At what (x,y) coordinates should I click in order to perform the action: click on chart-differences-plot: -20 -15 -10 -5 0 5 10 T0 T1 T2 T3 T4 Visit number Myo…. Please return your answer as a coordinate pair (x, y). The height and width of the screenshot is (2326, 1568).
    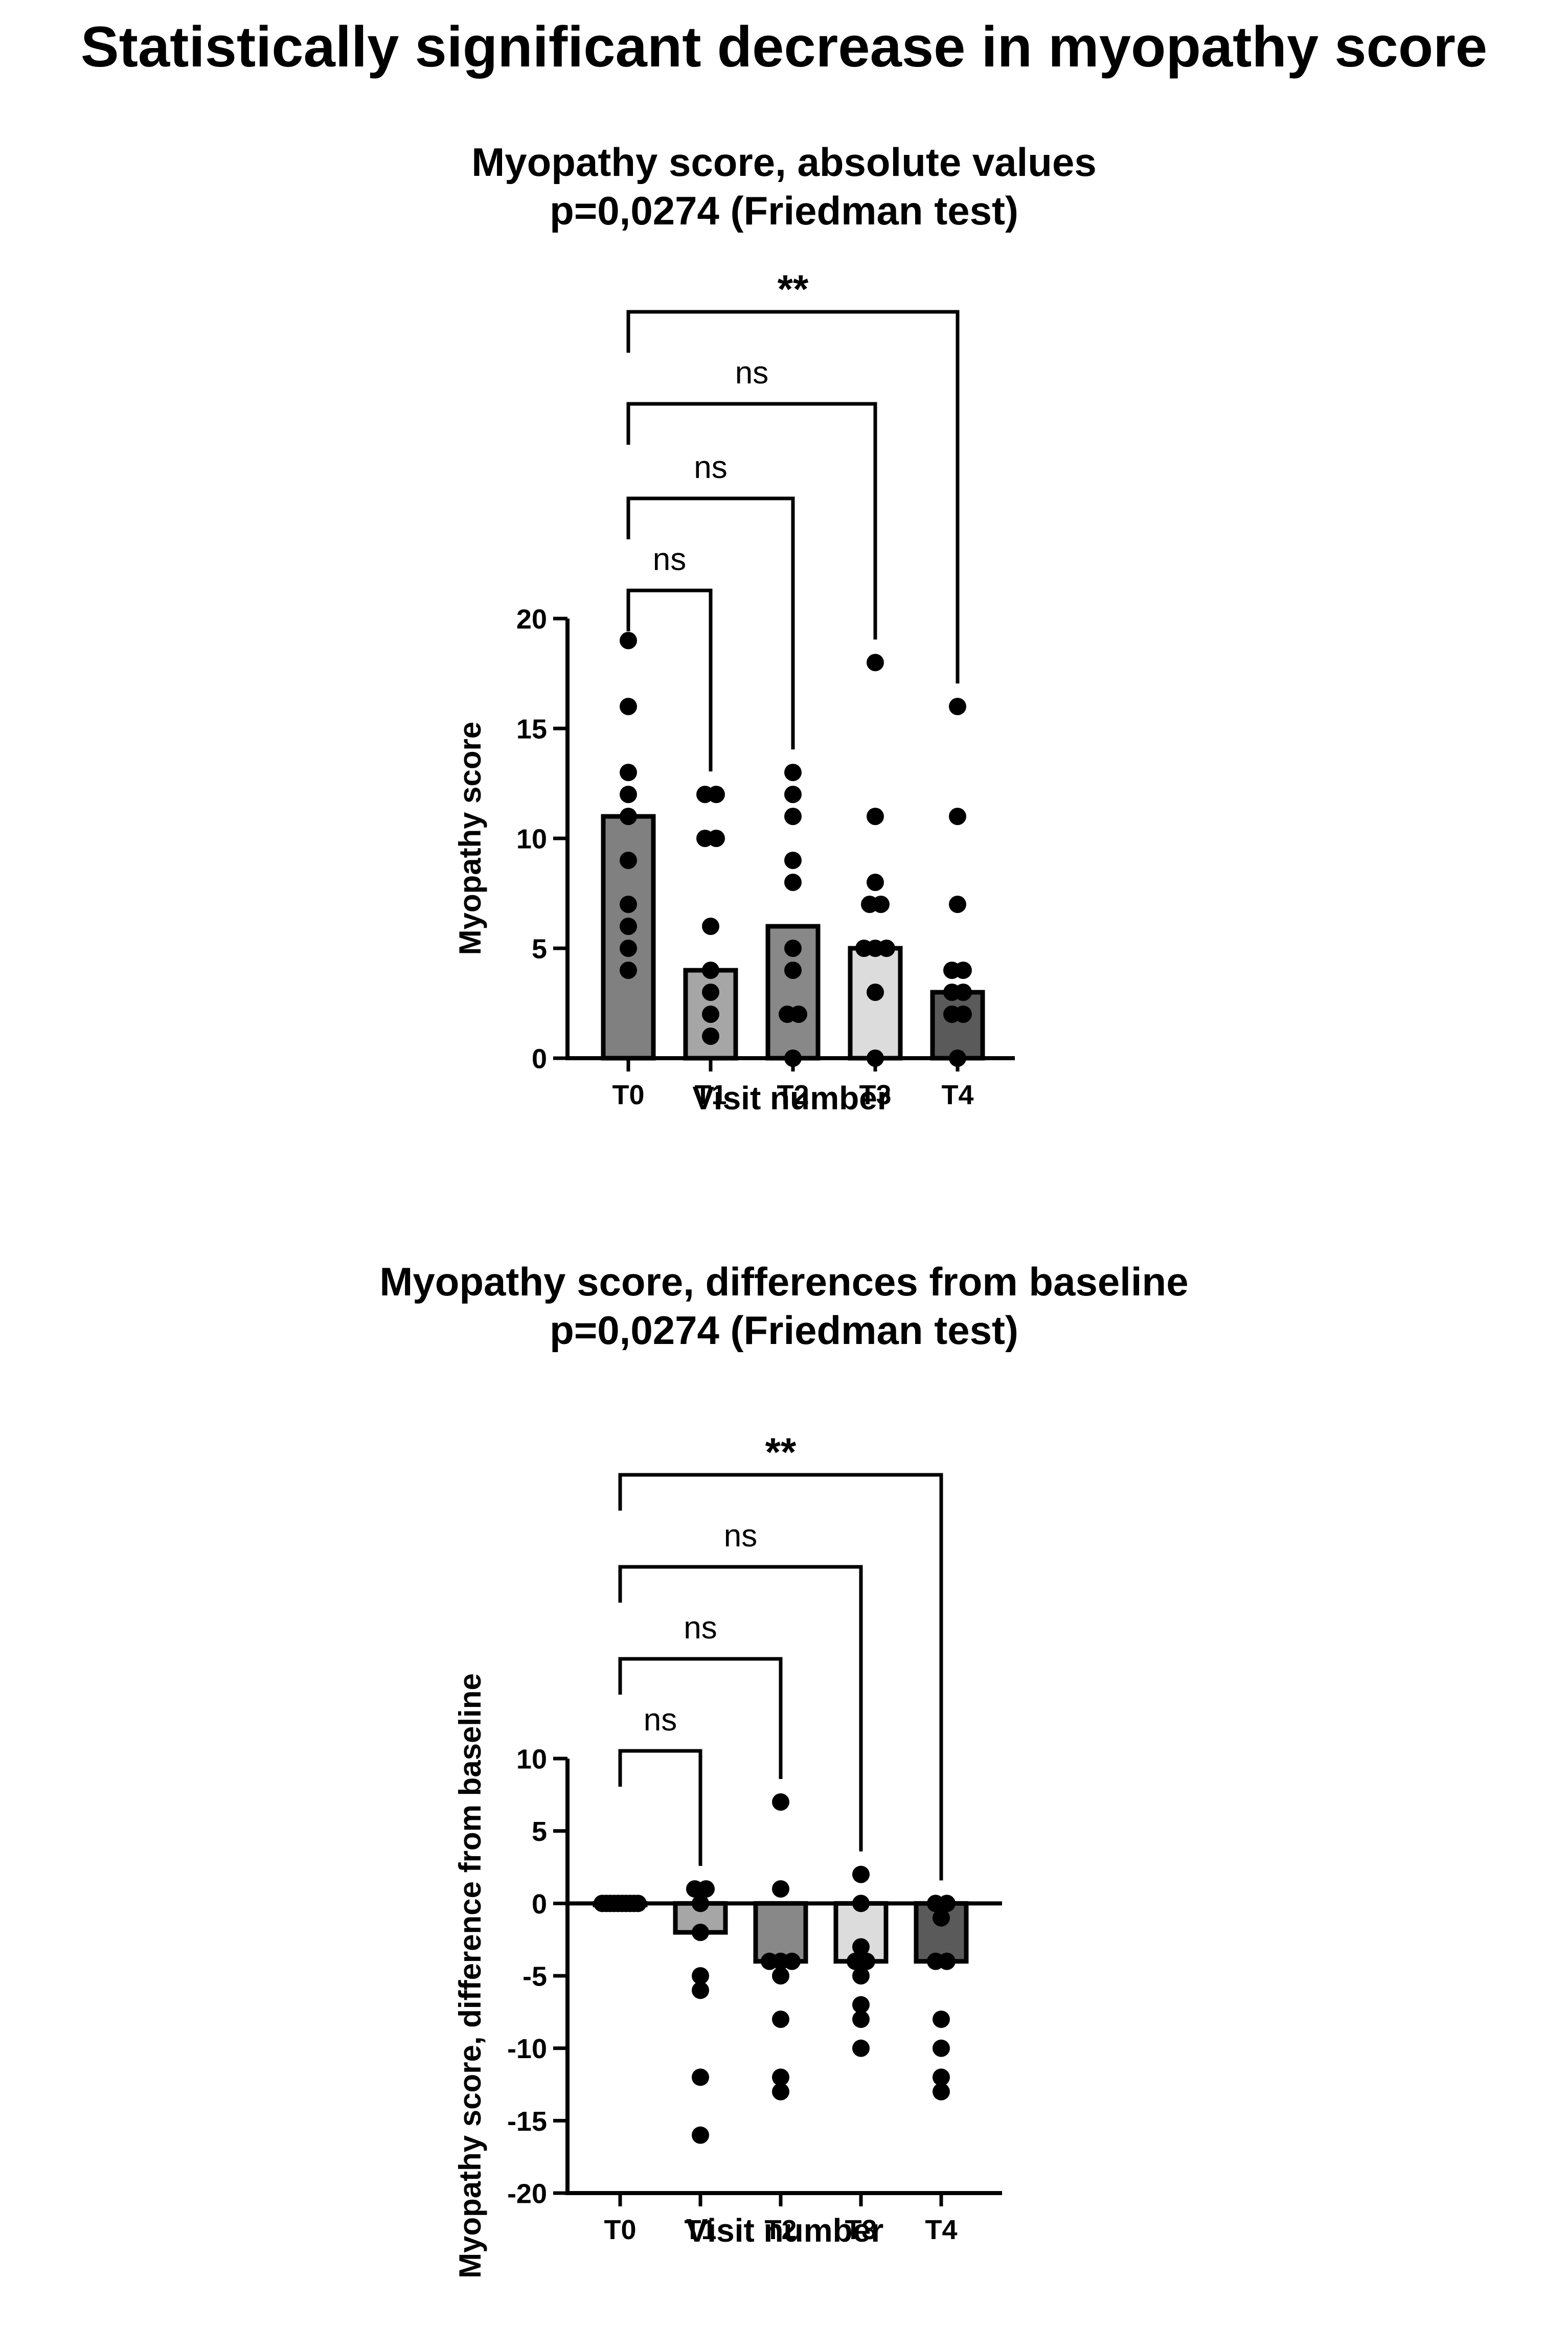
    Looking at the image, I should click on (727, 1854).